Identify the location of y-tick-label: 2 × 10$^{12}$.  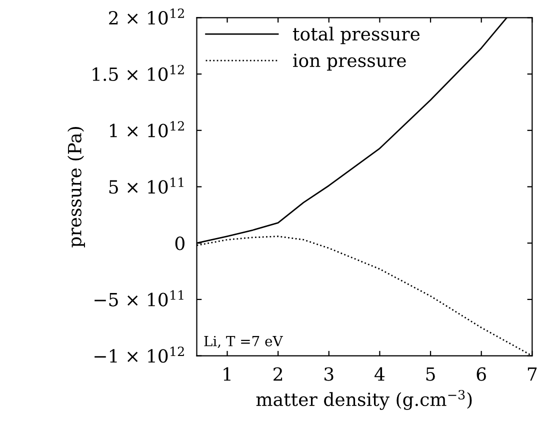
(146, 16).